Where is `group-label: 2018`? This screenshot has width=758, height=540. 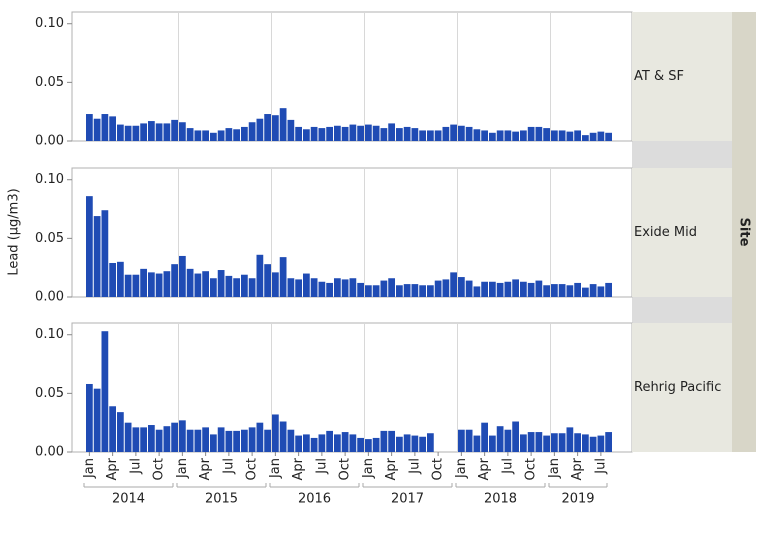 group-label: 2018 is located at coordinates (500, 499).